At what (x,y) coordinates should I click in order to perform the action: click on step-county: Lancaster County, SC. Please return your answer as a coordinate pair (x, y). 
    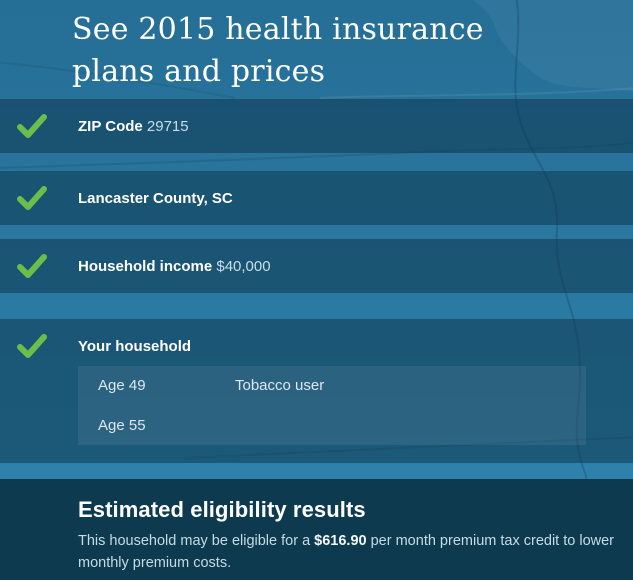
    Looking at the image, I should click on (316, 198).